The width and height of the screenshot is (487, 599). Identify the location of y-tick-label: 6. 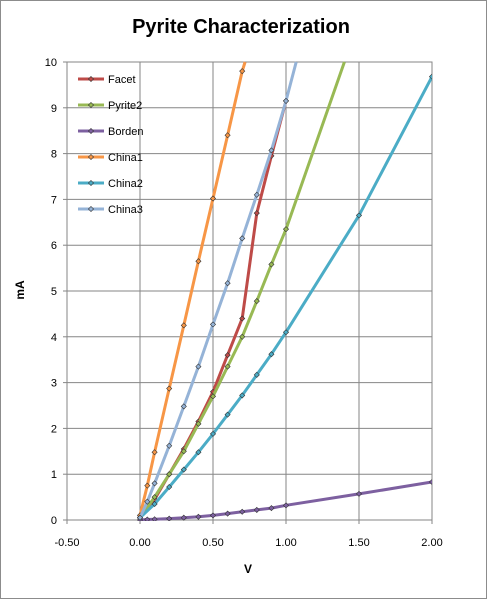
(54, 246).